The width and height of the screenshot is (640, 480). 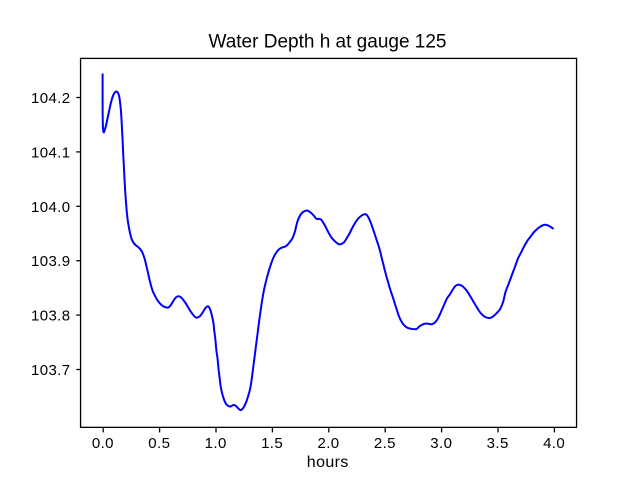 I want to click on svg-text: hours, so click(x=328, y=462).